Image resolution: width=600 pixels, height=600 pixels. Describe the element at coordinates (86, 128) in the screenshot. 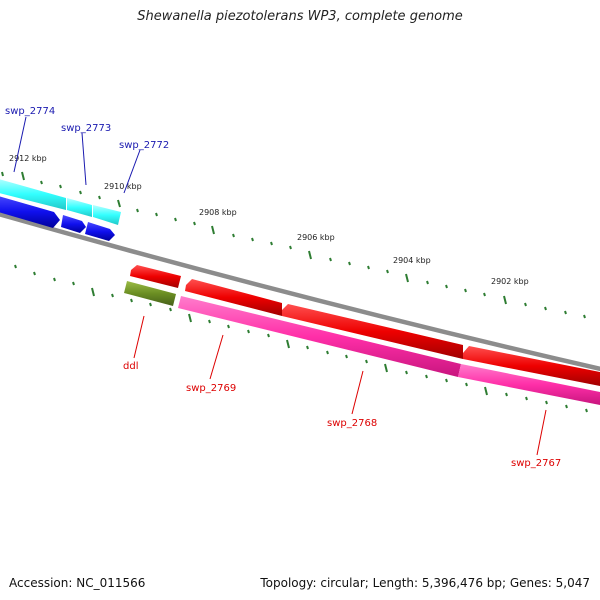

I see `gene-label-swp-2773: swp_2773` at that location.